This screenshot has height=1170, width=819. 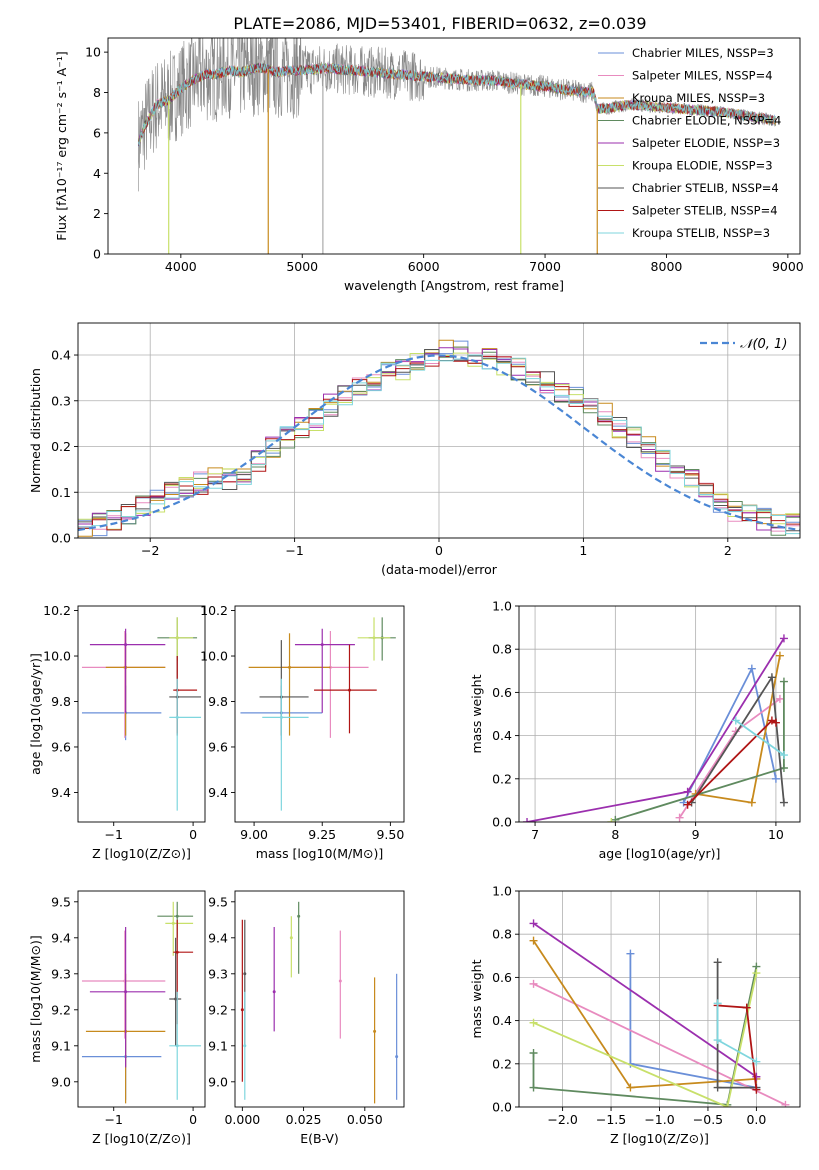 What do you see at coordinates (97, 254) in the screenshot?
I see `y-tick-label: 0` at bounding box center [97, 254].